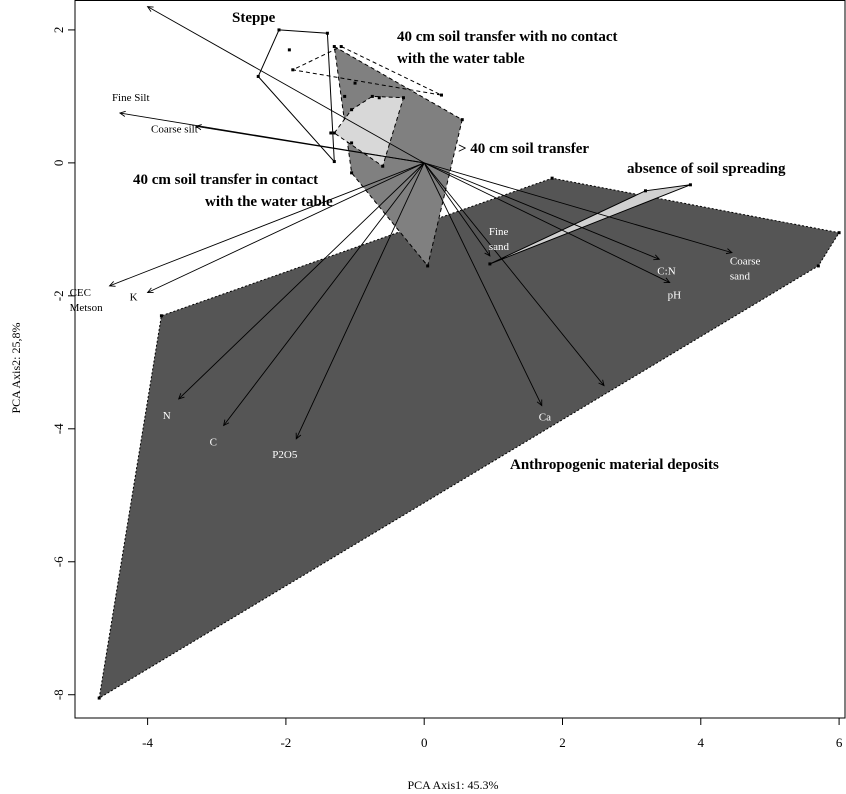 The width and height of the screenshot is (846, 794). Describe the element at coordinates (590, 224) in the screenshot. I see `group-hull-absence-of-soil-spreading` at that location.